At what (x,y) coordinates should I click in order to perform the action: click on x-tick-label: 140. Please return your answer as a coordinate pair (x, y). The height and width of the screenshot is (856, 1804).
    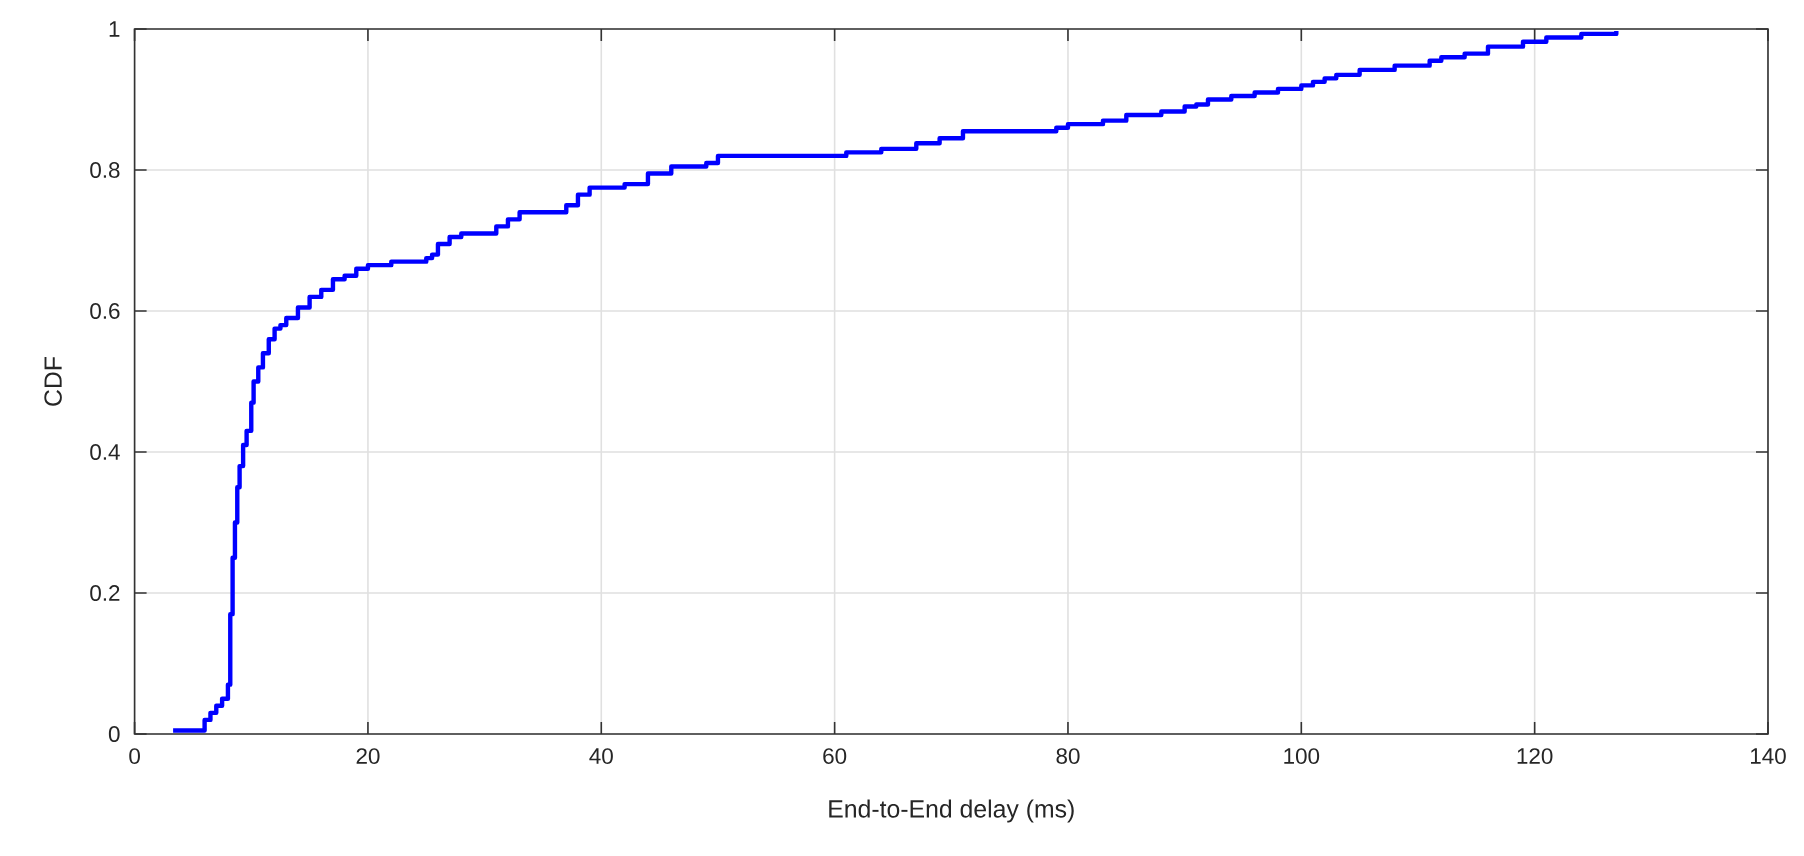
    Looking at the image, I should click on (1768, 756).